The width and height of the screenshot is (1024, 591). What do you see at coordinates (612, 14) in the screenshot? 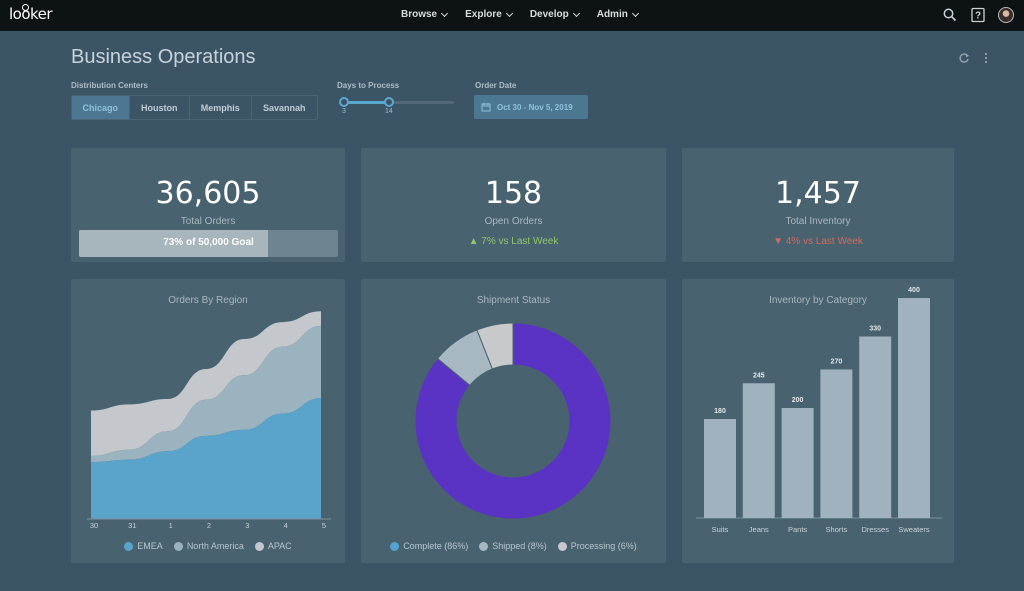
I see `nav-admin-label: Admin` at bounding box center [612, 14].